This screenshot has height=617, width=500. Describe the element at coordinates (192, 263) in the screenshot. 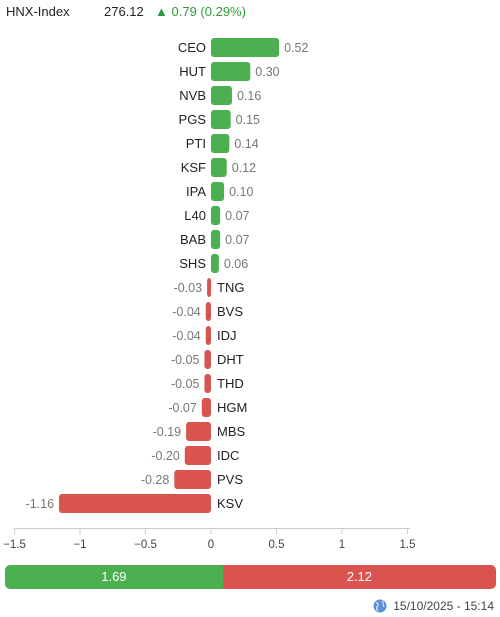

I see `category-label-shs: SHS` at that location.